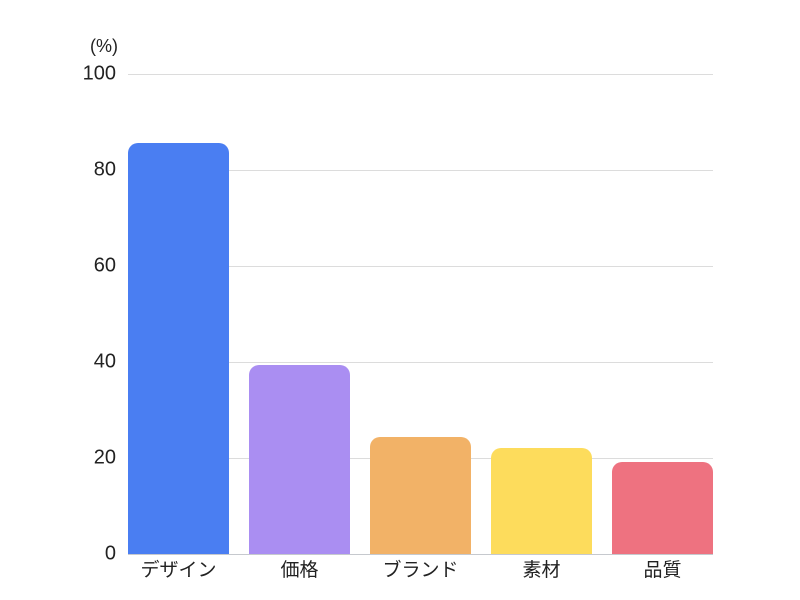  I want to click on bar-価格, so click(299, 459).